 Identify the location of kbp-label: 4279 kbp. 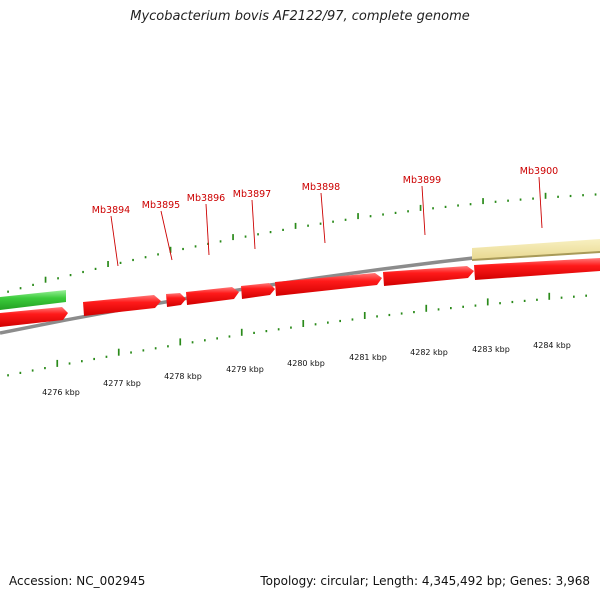
(245, 369).